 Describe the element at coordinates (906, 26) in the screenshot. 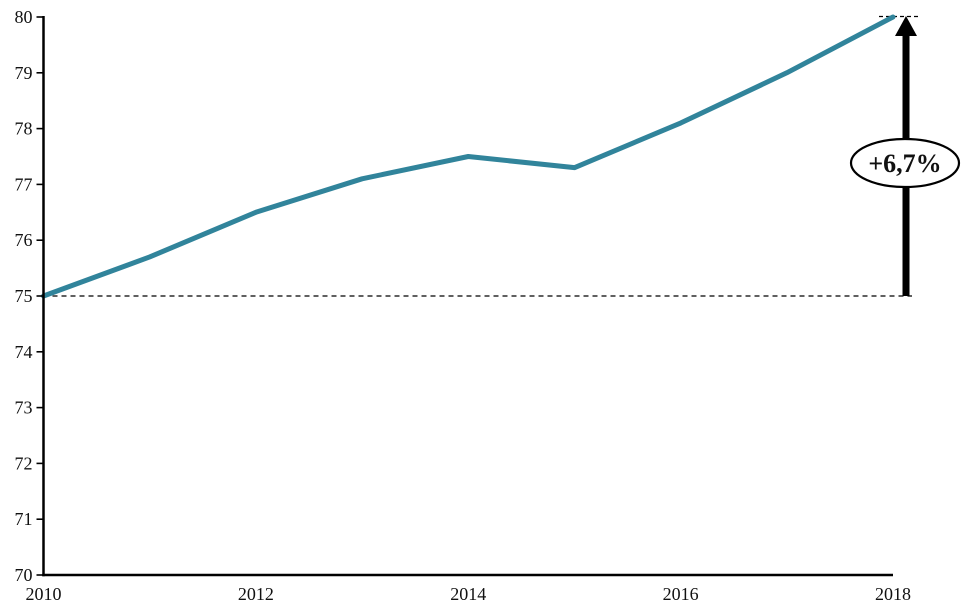

I see `growth-arrow-head` at that location.